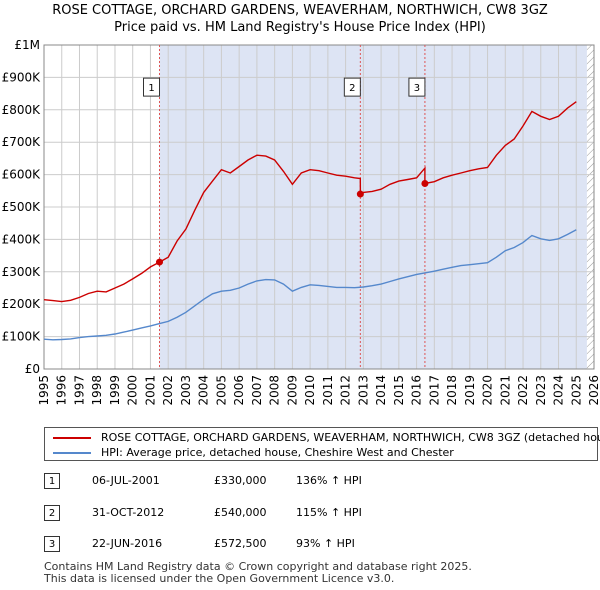 This screenshot has height=590, width=600. What do you see at coordinates (292, 390) in the screenshot?
I see `x-tick-label: 2009` at bounding box center [292, 390].